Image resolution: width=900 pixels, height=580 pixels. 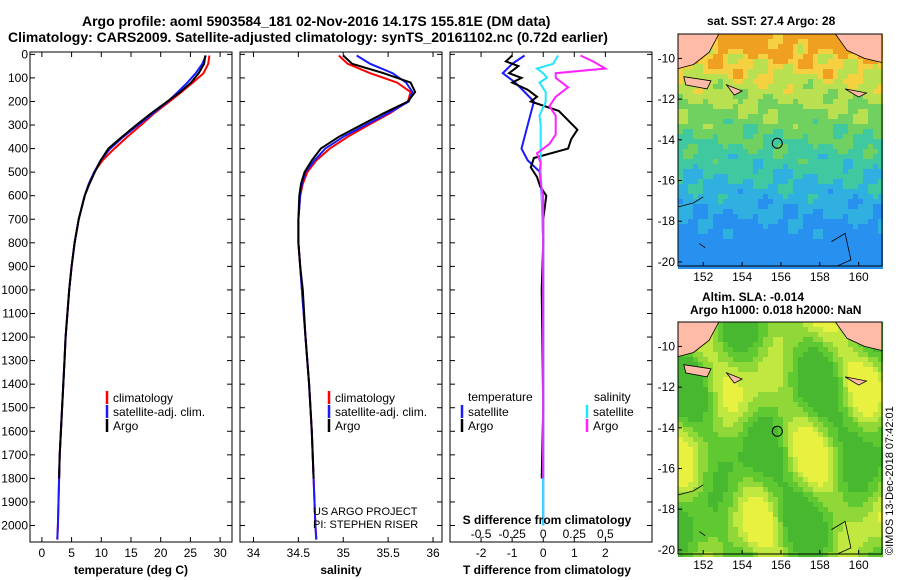 What do you see at coordinates (667, 509) in the screenshot?
I see `map-y-tick-label: -18` at bounding box center [667, 509].